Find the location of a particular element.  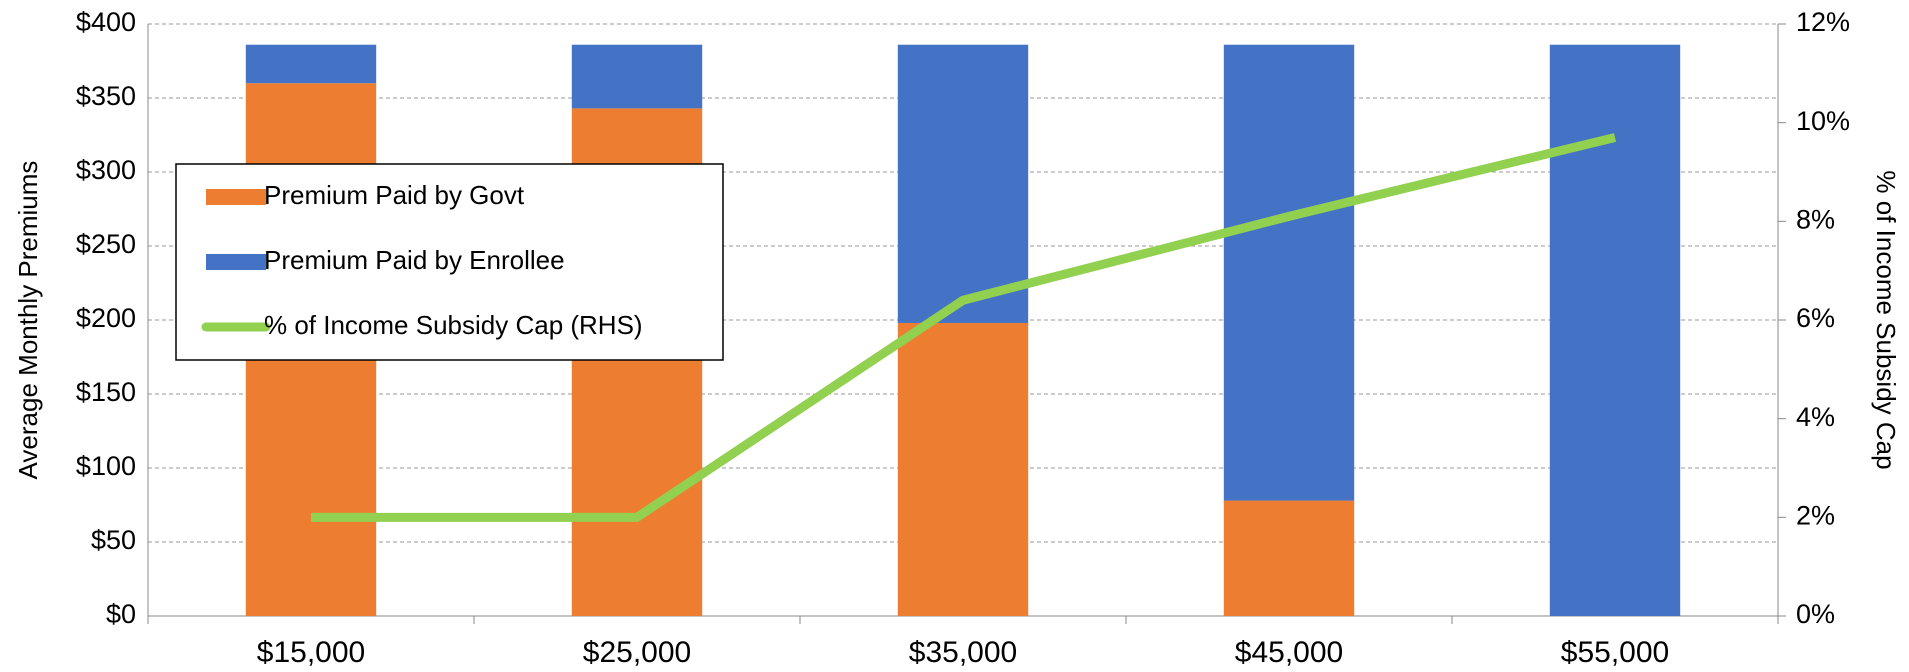

y-tick-label: $350 is located at coordinates (106, 96).